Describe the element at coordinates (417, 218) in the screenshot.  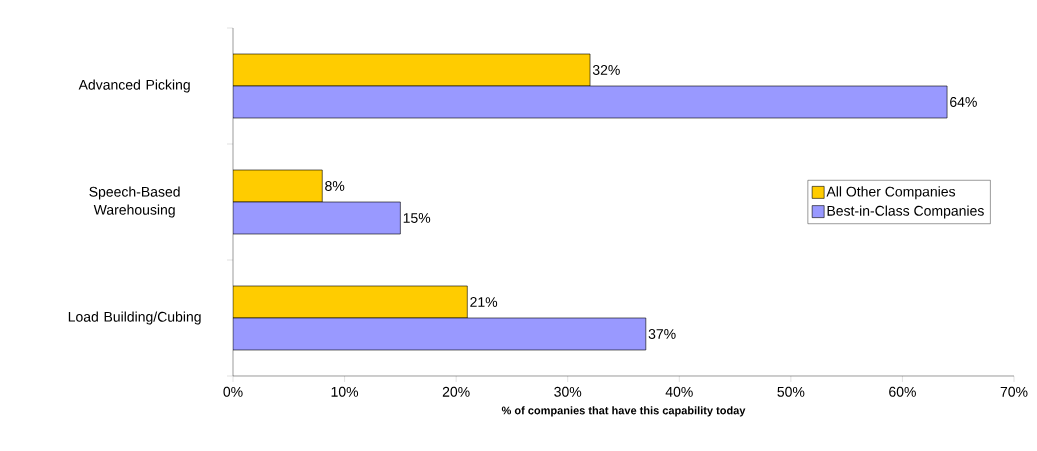
I see `data-label: 15%` at that location.